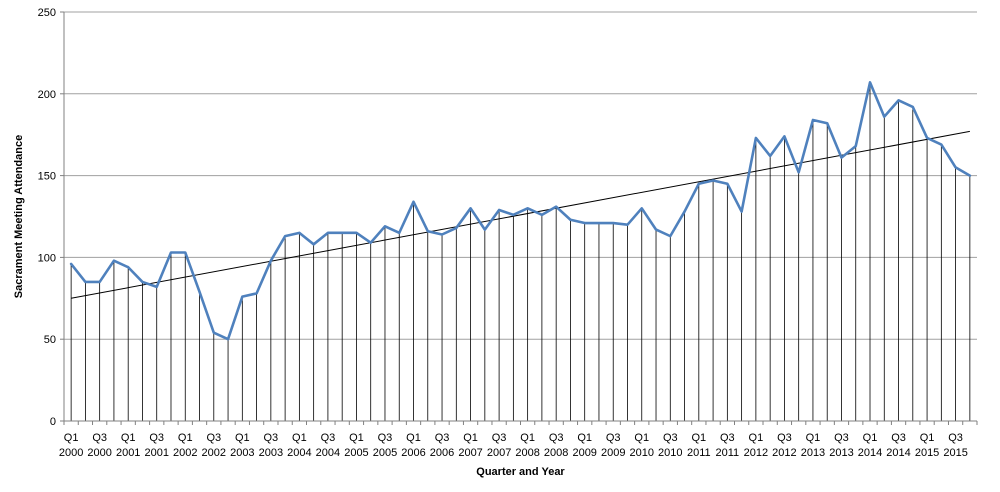  What do you see at coordinates (50, 340) in the screenshot?
I see `y-tick-label: 50` at bounding box center [50, 340].